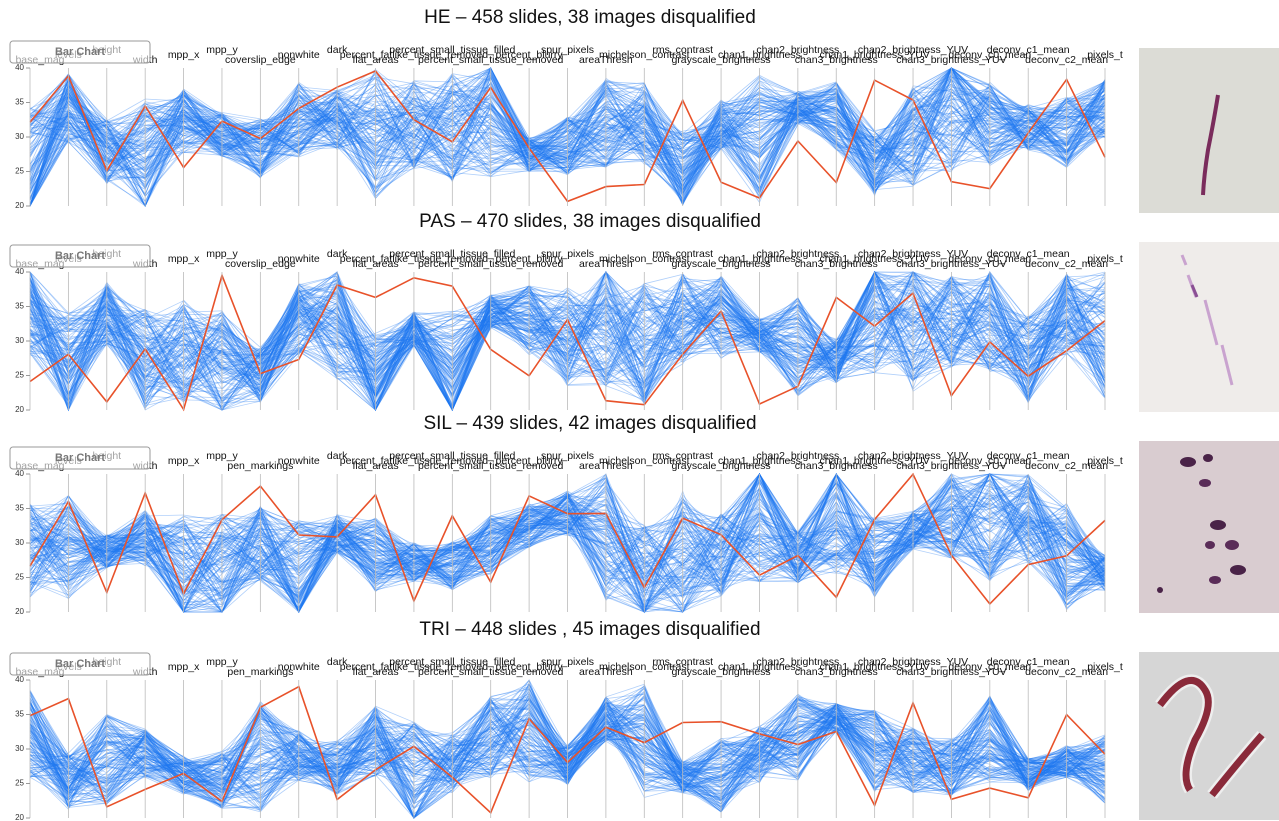  I want to click on axis-name: michelson_contrast, so click(644, 259).